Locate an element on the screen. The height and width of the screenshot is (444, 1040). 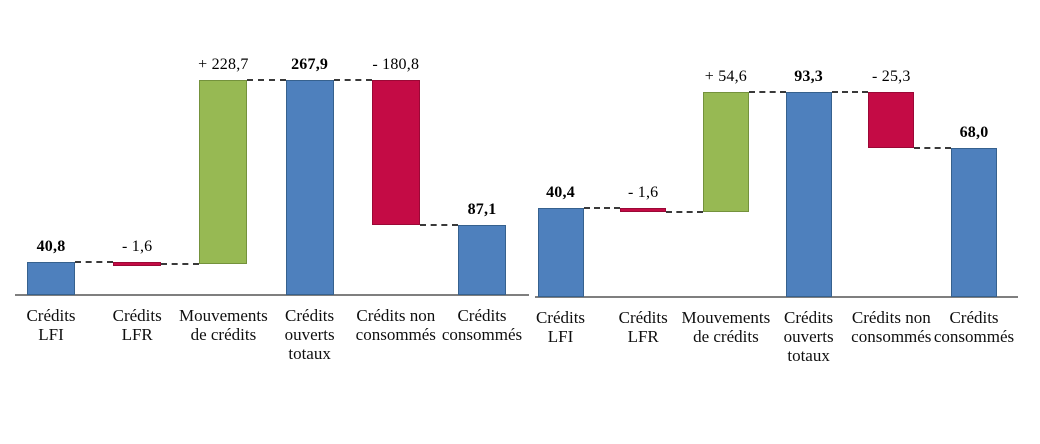
bar-value-label: 93,3 is located at coordinates (808, 76).